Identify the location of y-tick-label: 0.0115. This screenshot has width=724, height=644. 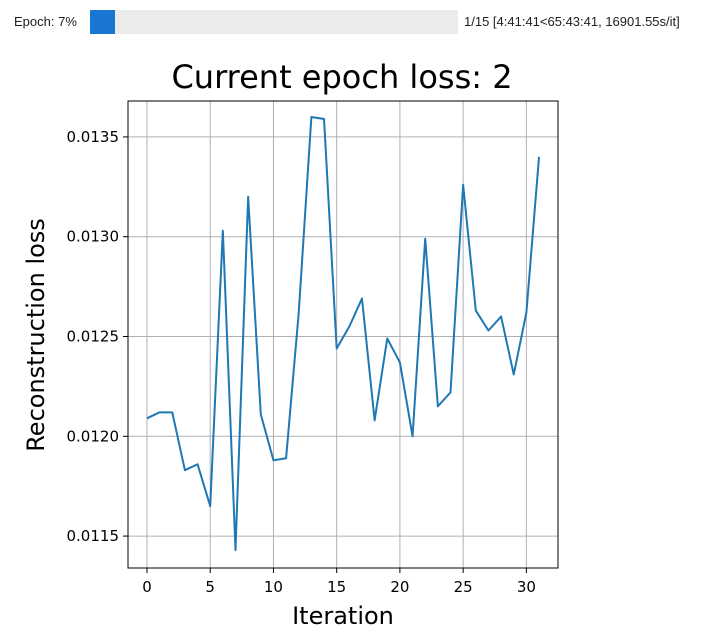
(93, 536).